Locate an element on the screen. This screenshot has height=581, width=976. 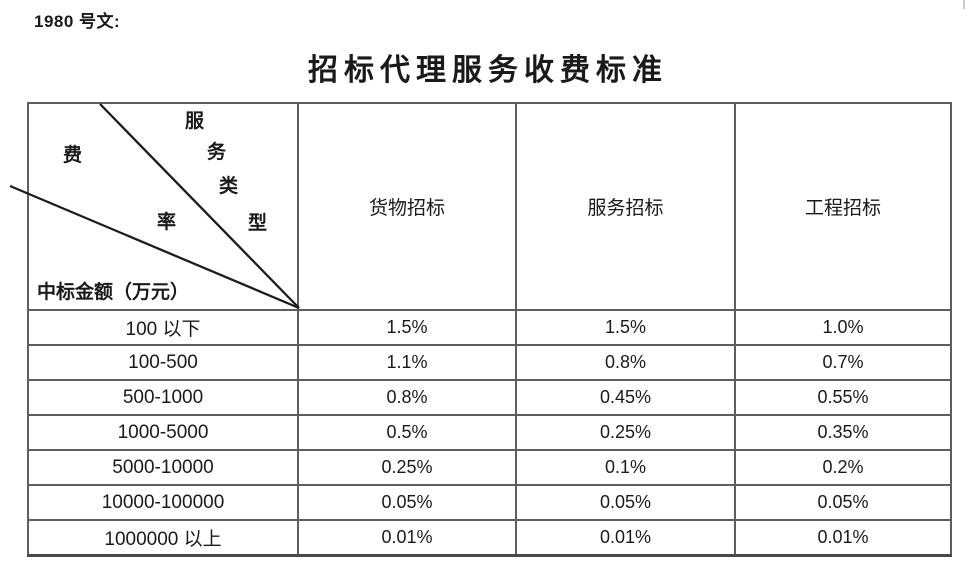
corner-char-service-type-4: 型 is located at coordinates (258, 223).